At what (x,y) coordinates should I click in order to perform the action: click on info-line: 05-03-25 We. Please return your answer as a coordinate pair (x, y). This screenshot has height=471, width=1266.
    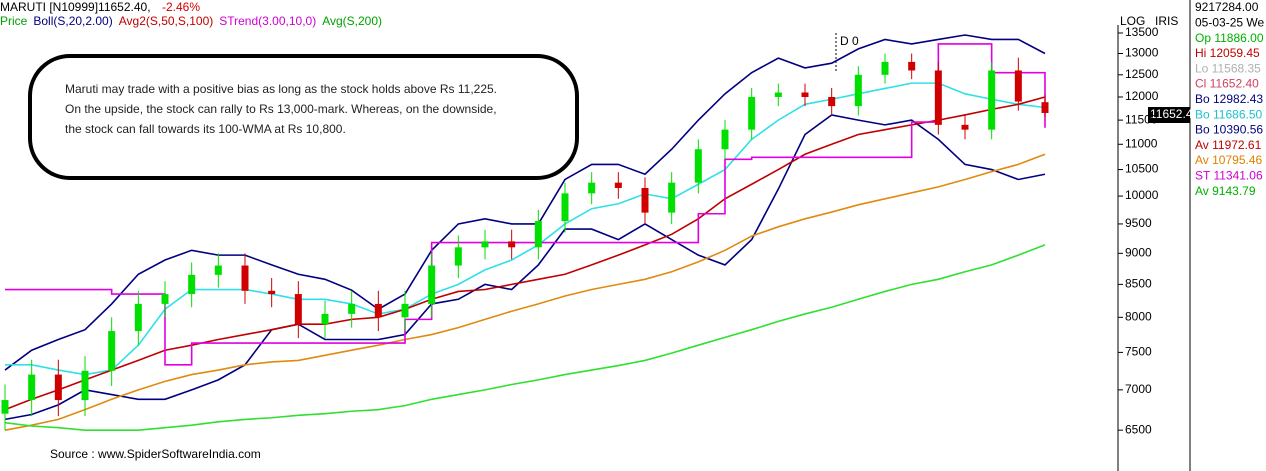
    Looking at the image, I should click on (1229, 22).